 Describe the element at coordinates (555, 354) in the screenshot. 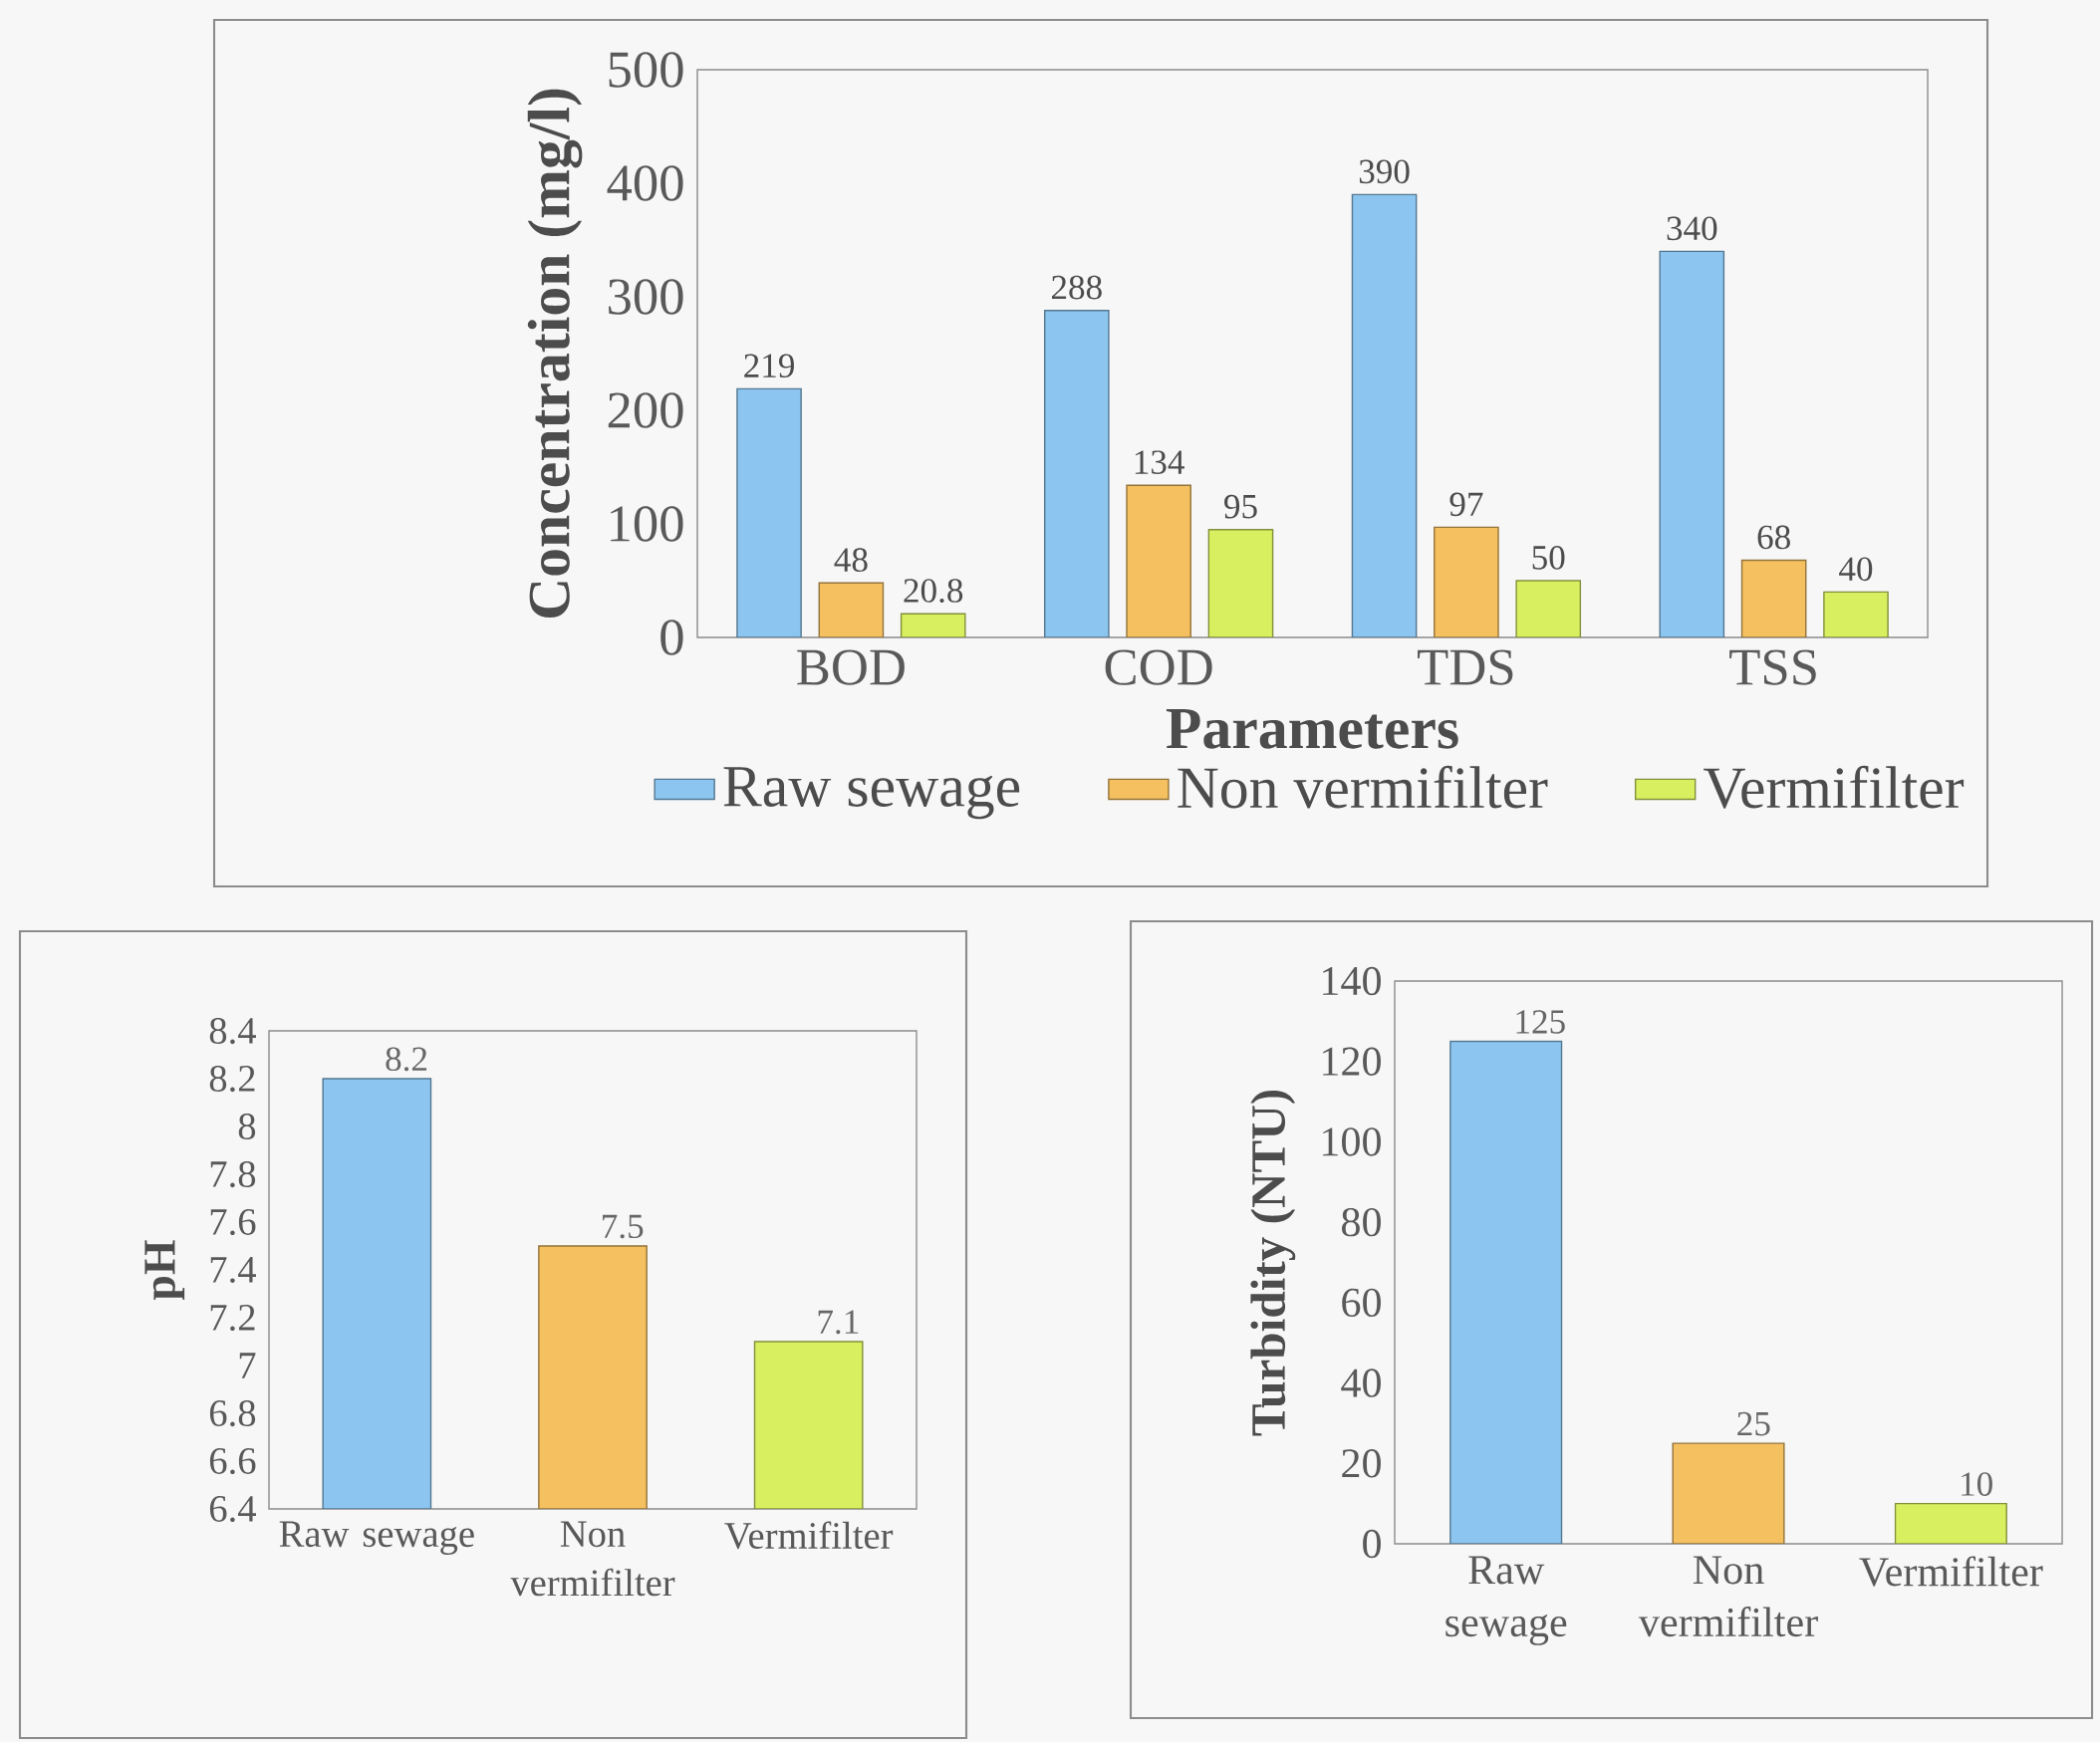

I see `y-axis-title: Concentration (mg/l)` at that location.